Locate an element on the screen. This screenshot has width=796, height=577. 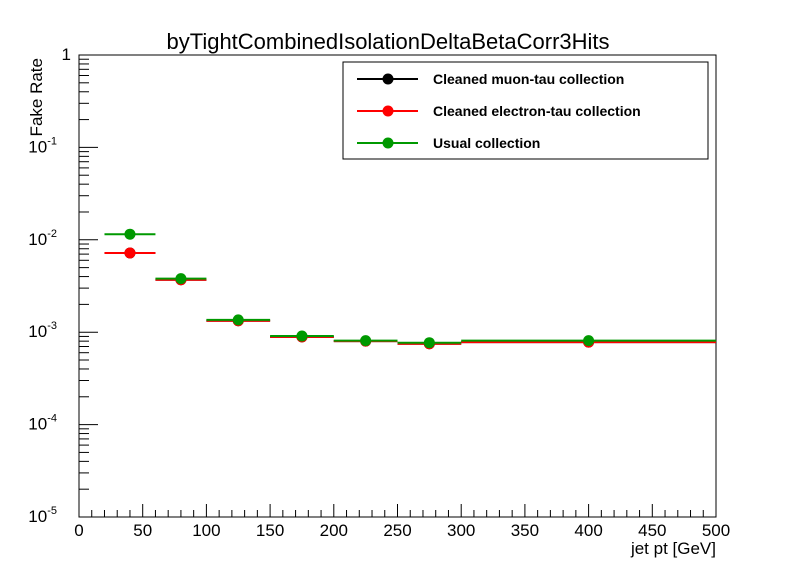
y-tick-label: 10⁻³ is located at coordinates (42, 330).